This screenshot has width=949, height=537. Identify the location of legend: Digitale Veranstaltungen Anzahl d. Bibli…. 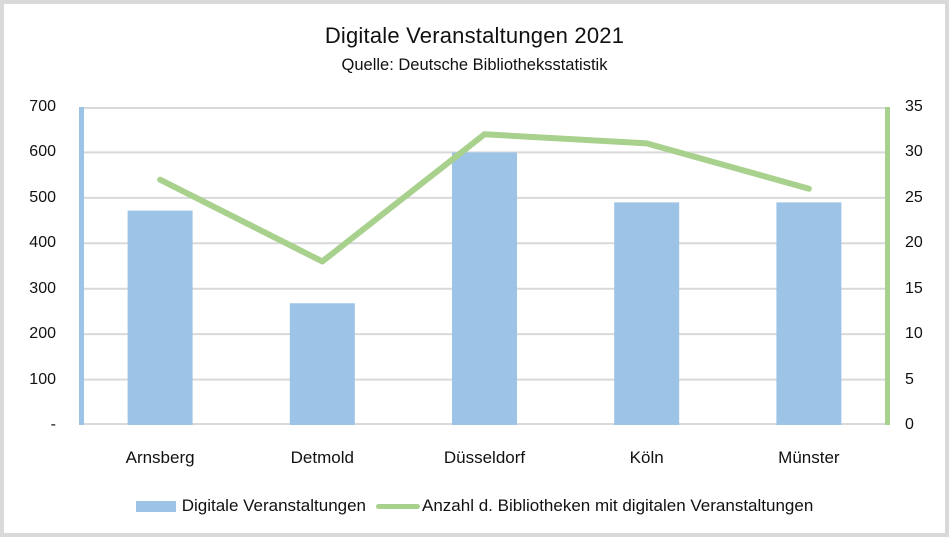
(474, 506).